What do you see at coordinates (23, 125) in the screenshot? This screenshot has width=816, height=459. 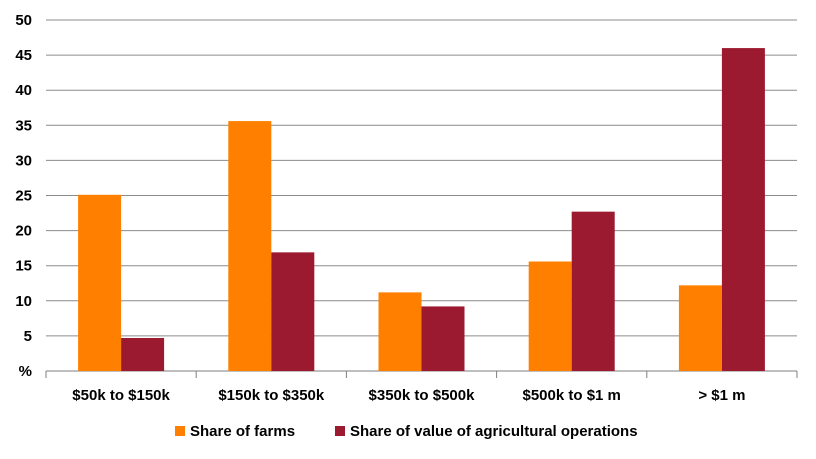 I see `y-tick-label: 35` at bounding box center [23, 125].